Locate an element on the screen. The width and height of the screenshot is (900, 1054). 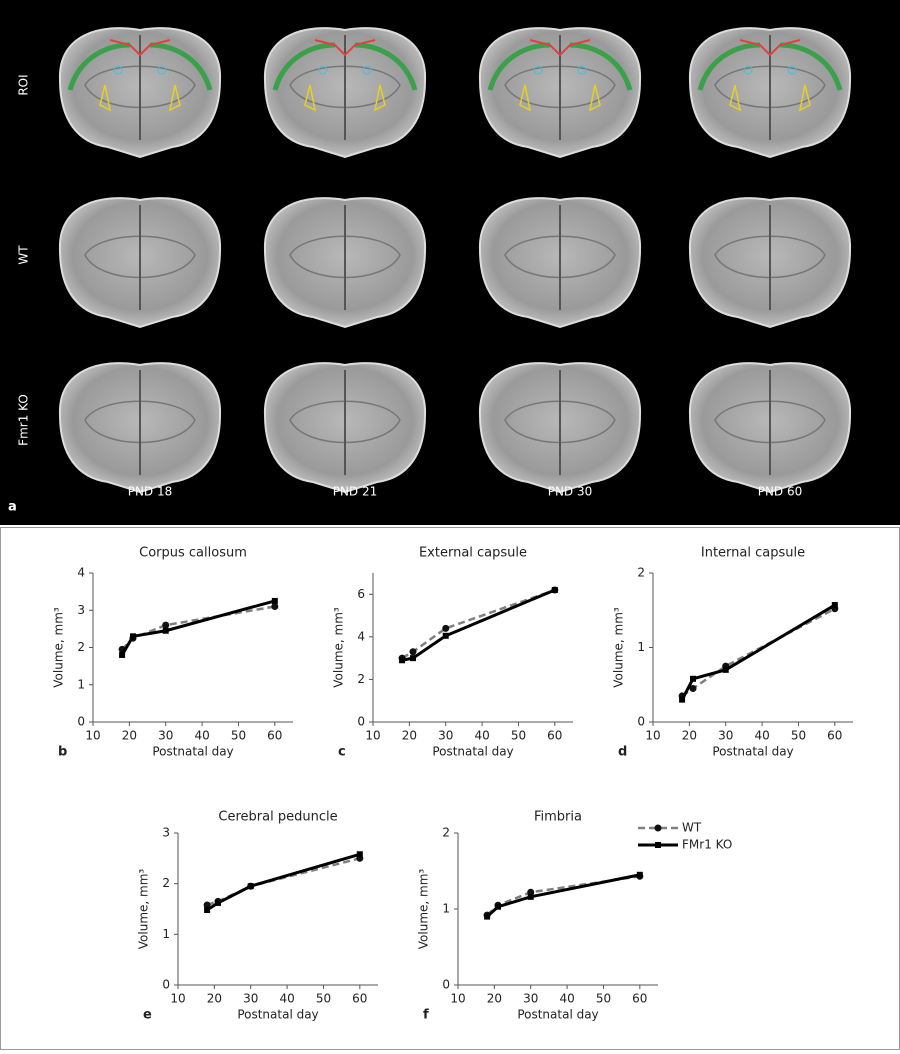
row-label: WT is located at coordinates (24, 255).